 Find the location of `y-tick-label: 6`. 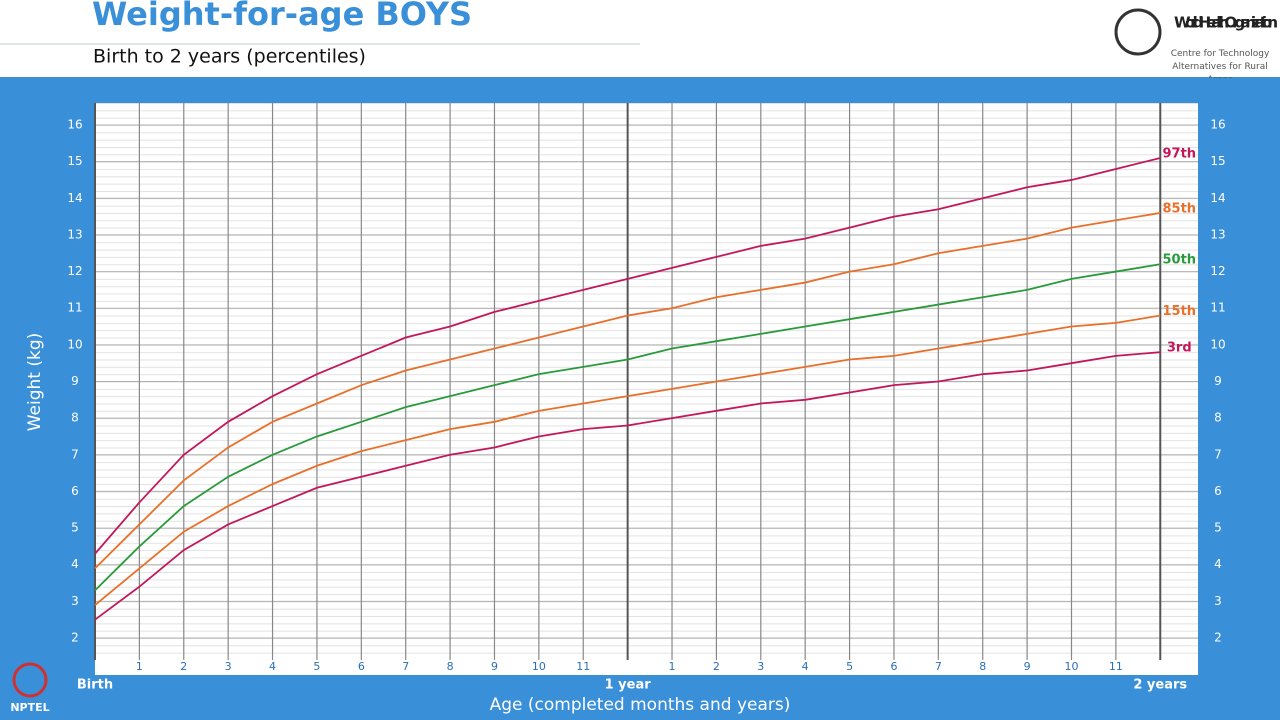

y-tick-label: 6 is located at coordinates (75, 491).